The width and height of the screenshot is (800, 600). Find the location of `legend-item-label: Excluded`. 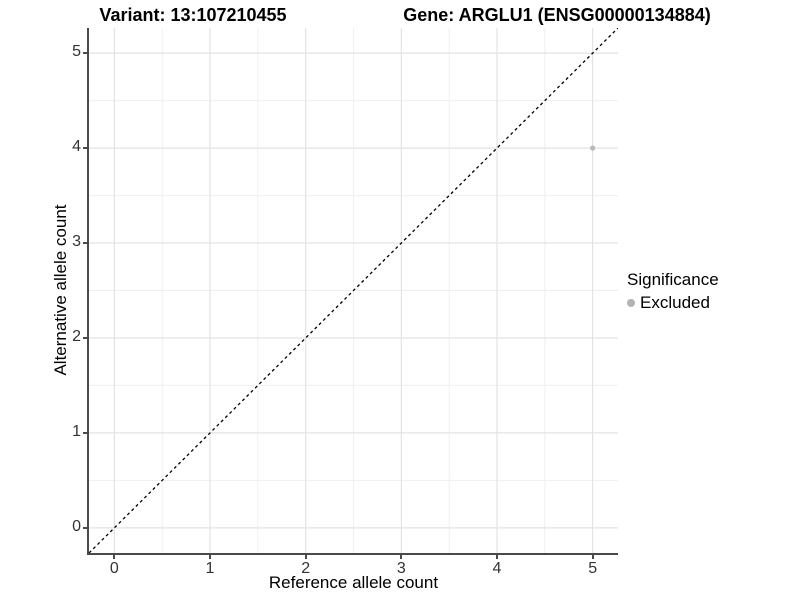

legend-item-label: Excluded is located at coordinates (675, 302).